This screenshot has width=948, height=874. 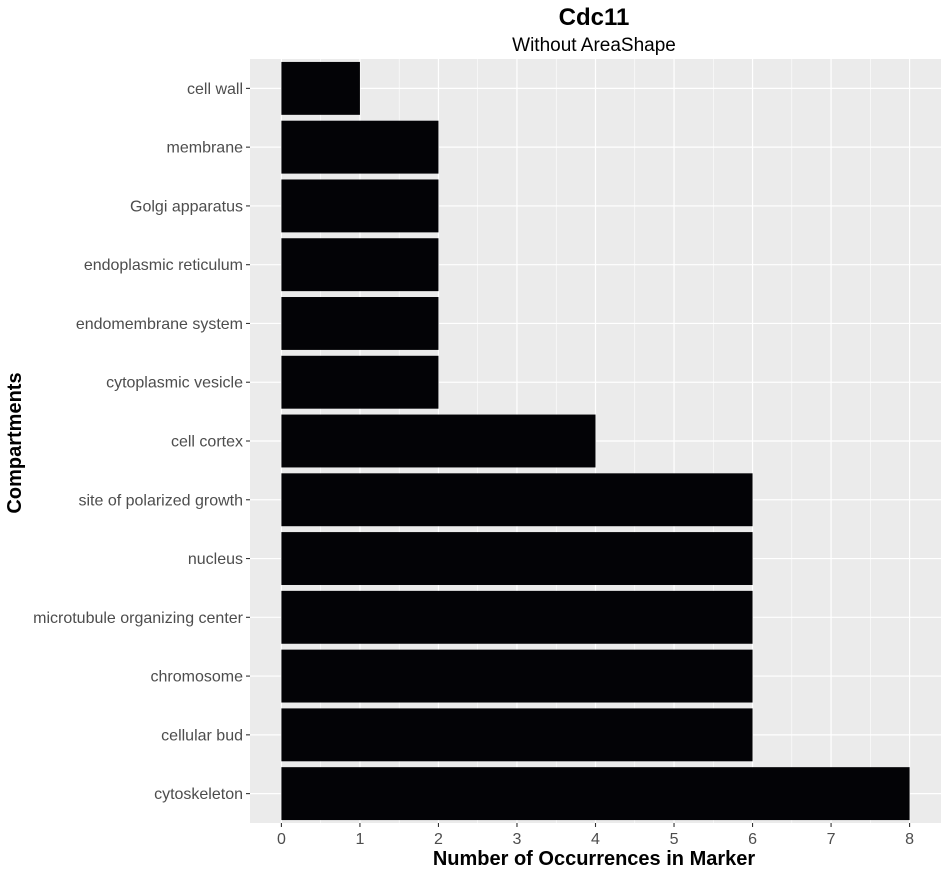 I want to click on bar-membrane, so click(x=360, y=147).